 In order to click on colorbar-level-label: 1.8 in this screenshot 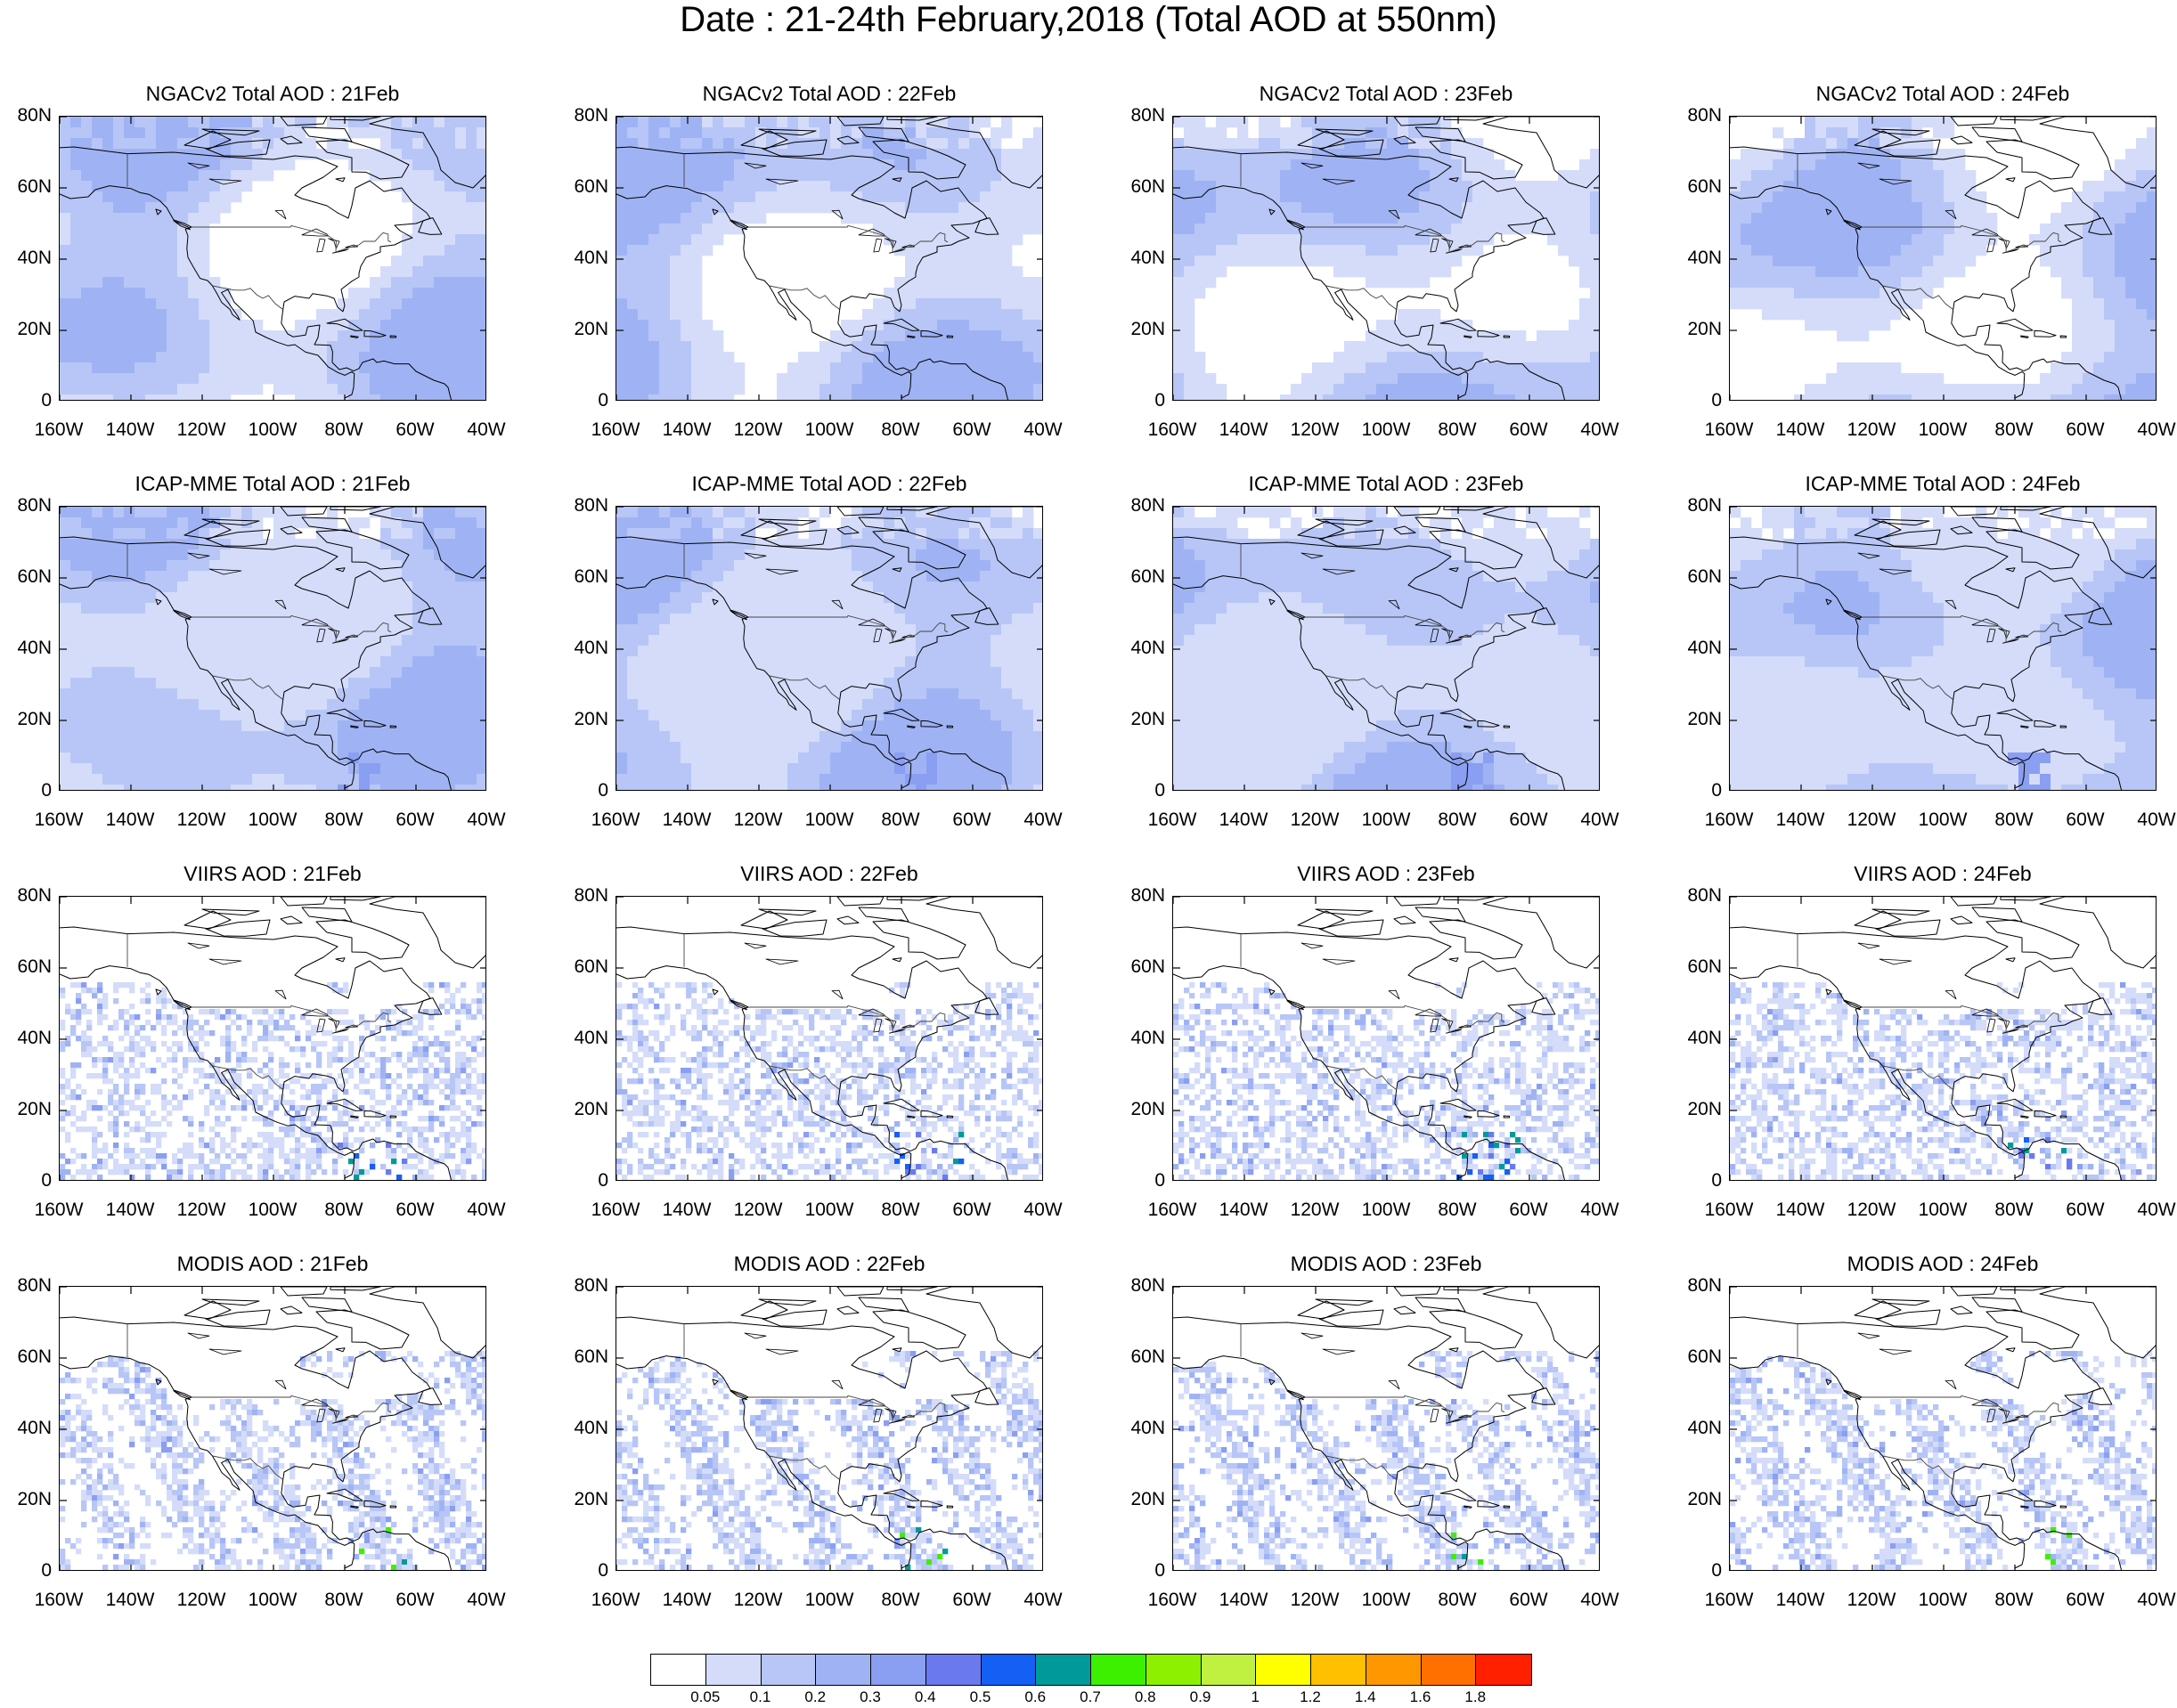, I will do `click(1475, 1697)`.